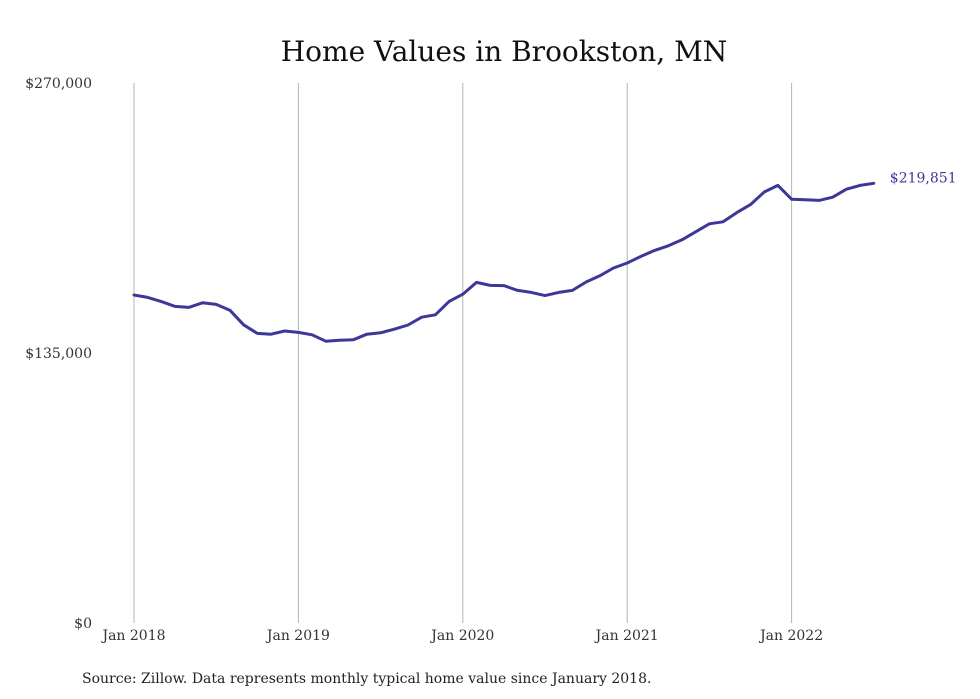 Image resolution: width=980 pixels, height=699 pixels. Describe the element at coordinates (58, 84) in the screenshot. I see `y-tick-label: $270,000` at that location.